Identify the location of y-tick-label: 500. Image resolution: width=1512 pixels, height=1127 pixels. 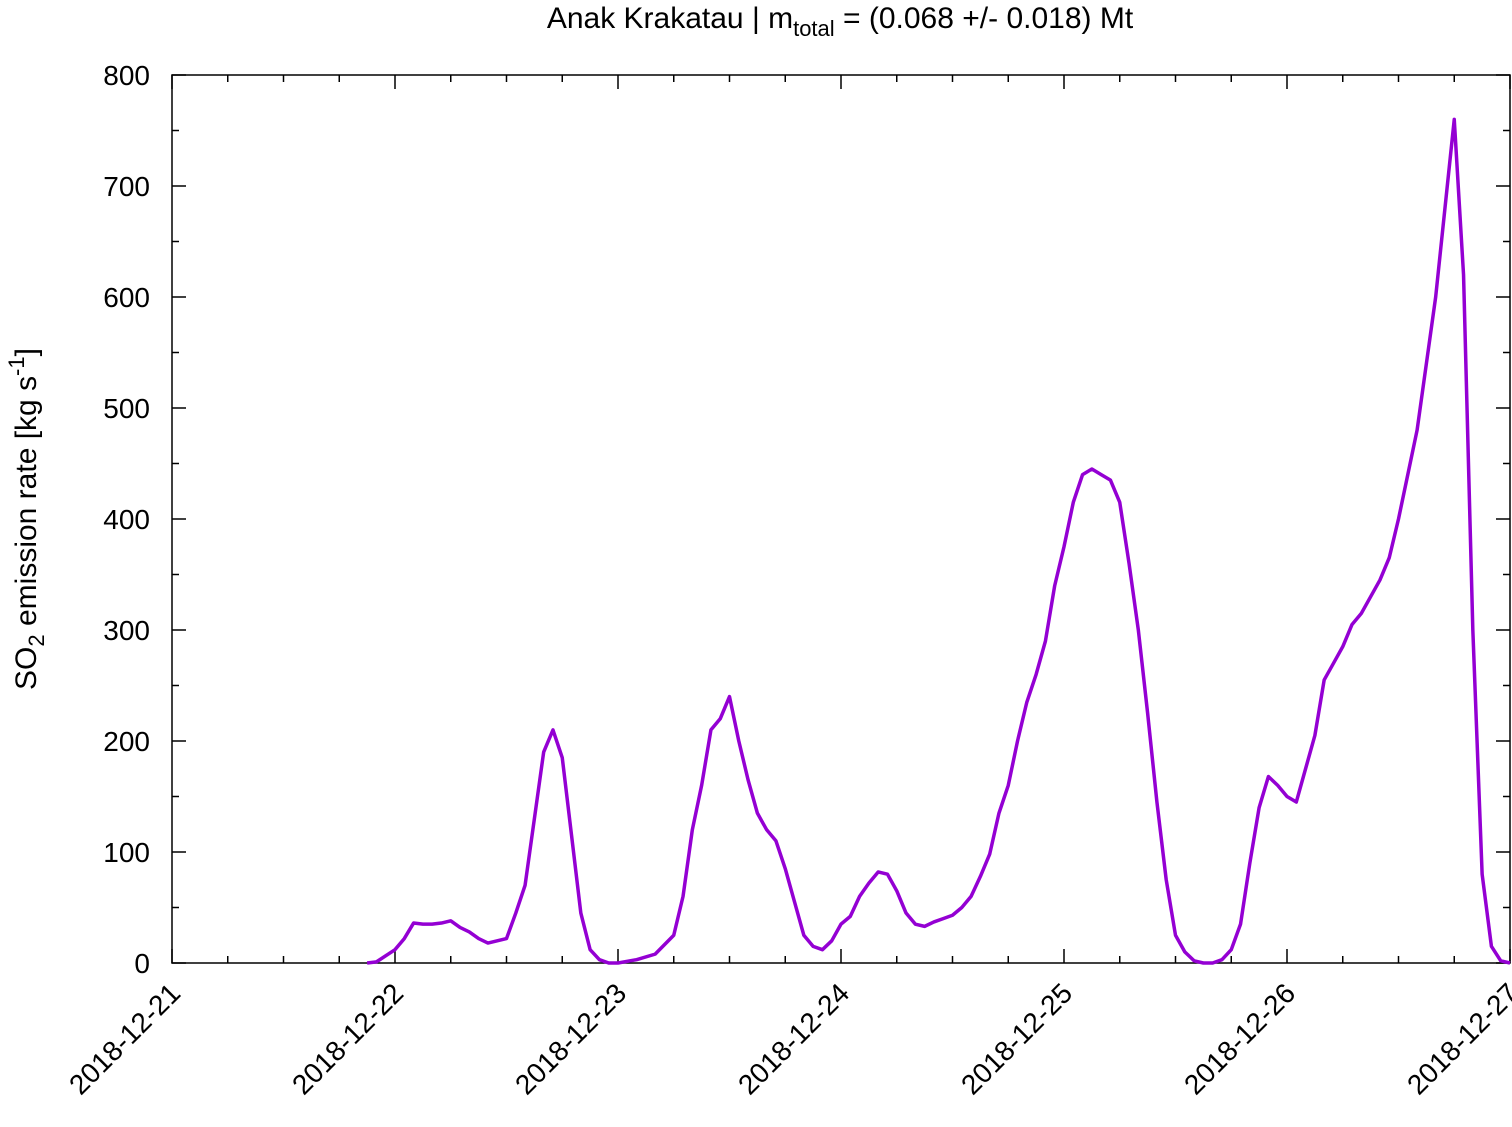
(126, 408).